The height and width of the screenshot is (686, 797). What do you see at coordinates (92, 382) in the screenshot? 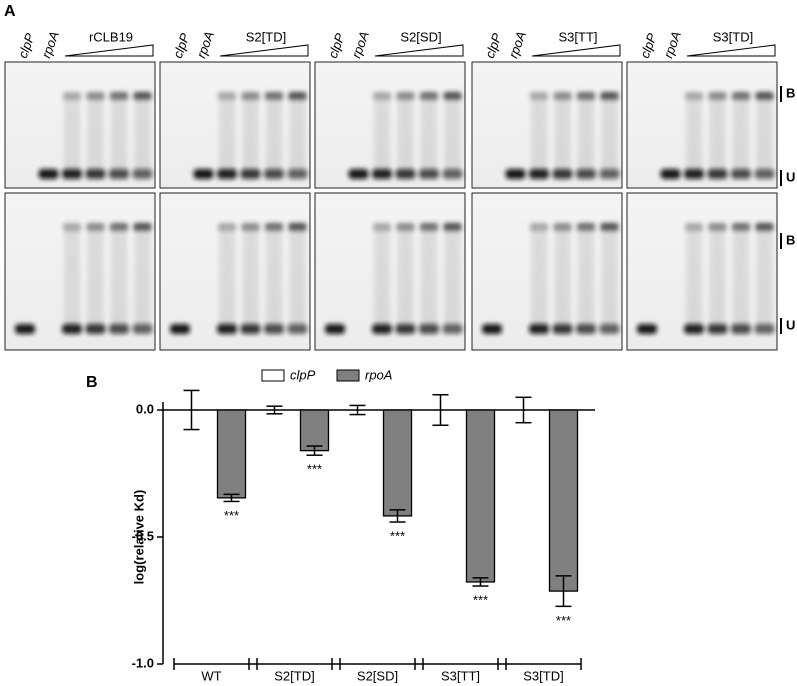
I see `panel-label: B` at bounding box center [92, 382].